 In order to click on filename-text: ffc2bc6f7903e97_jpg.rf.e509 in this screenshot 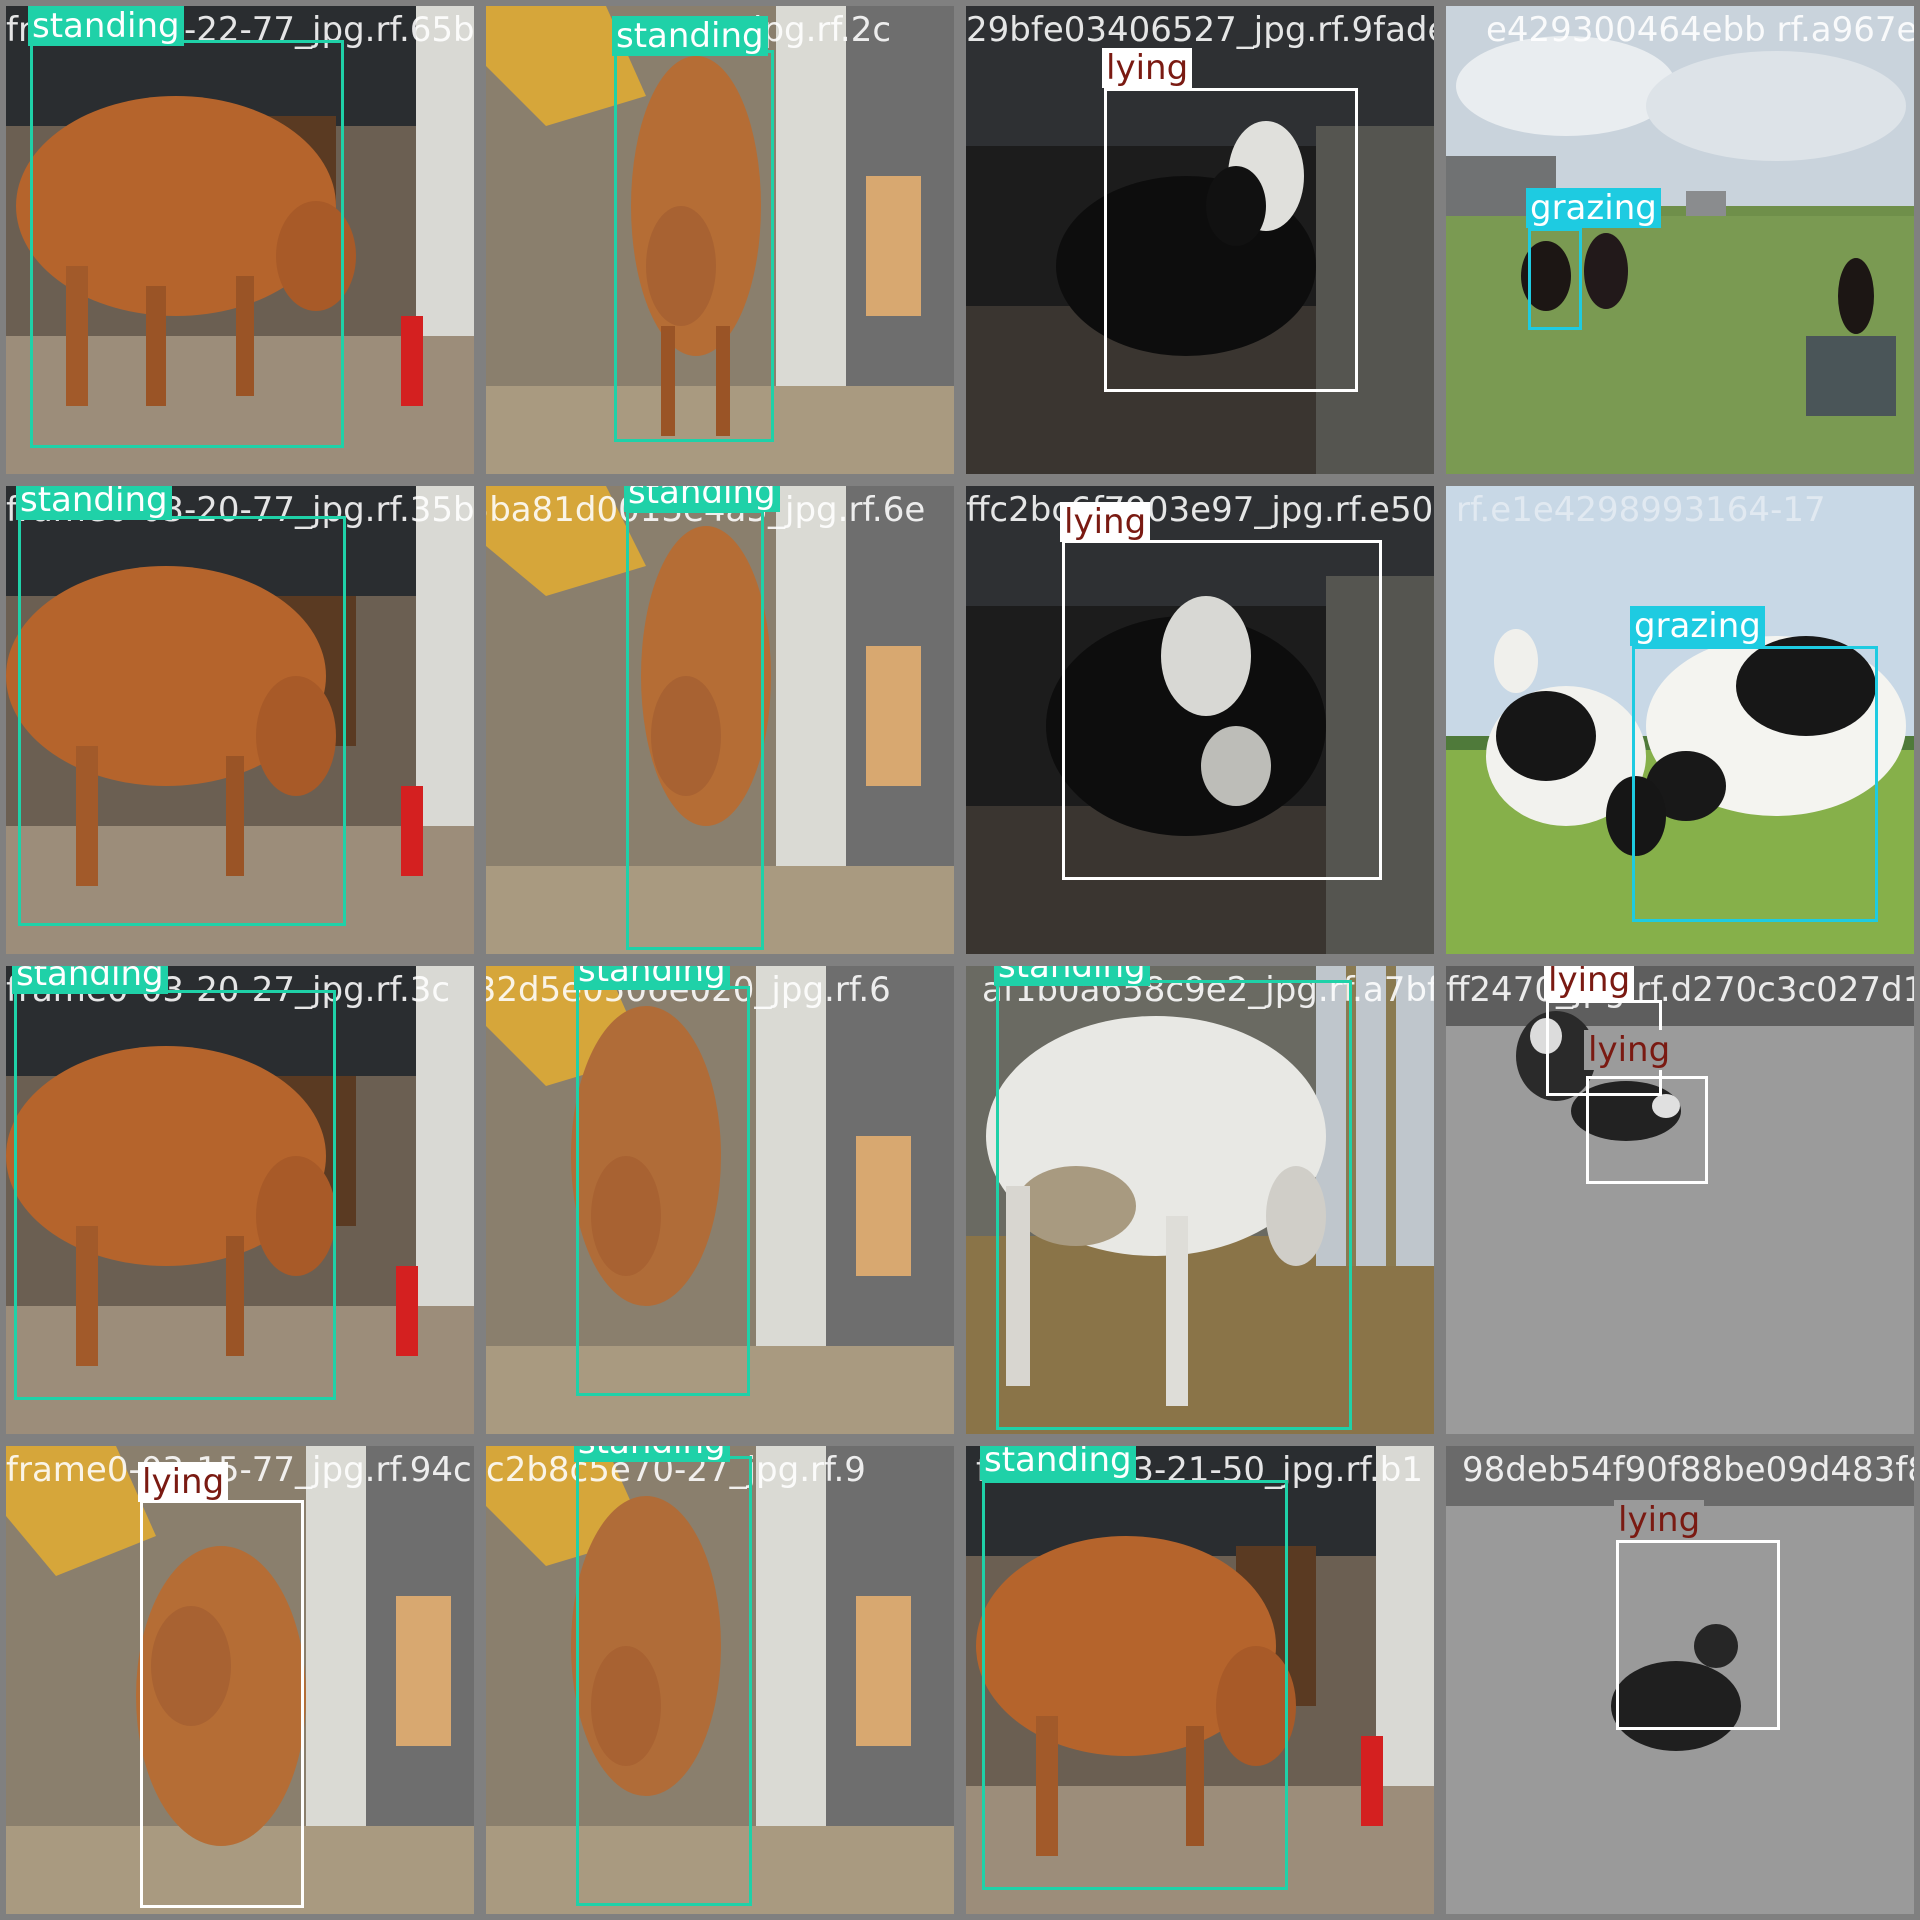, I will do `click(1203, 510)`.